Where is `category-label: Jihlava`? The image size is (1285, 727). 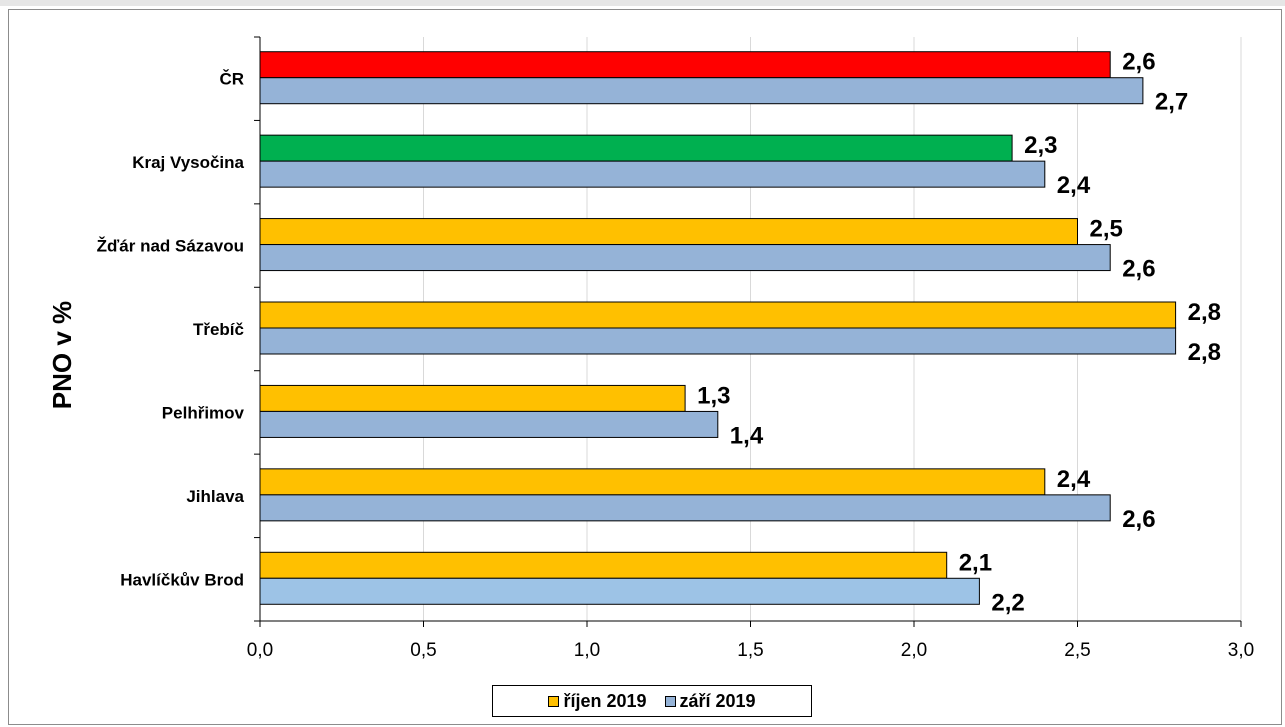 category-label: Jihlava is located at coordinates (215, 496).